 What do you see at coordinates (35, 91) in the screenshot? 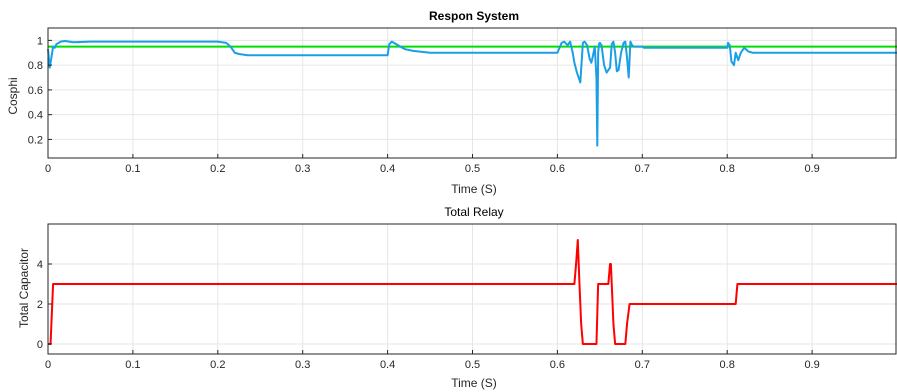
I see `y-tick-label: 0.6` at bounding box center [35, 91].